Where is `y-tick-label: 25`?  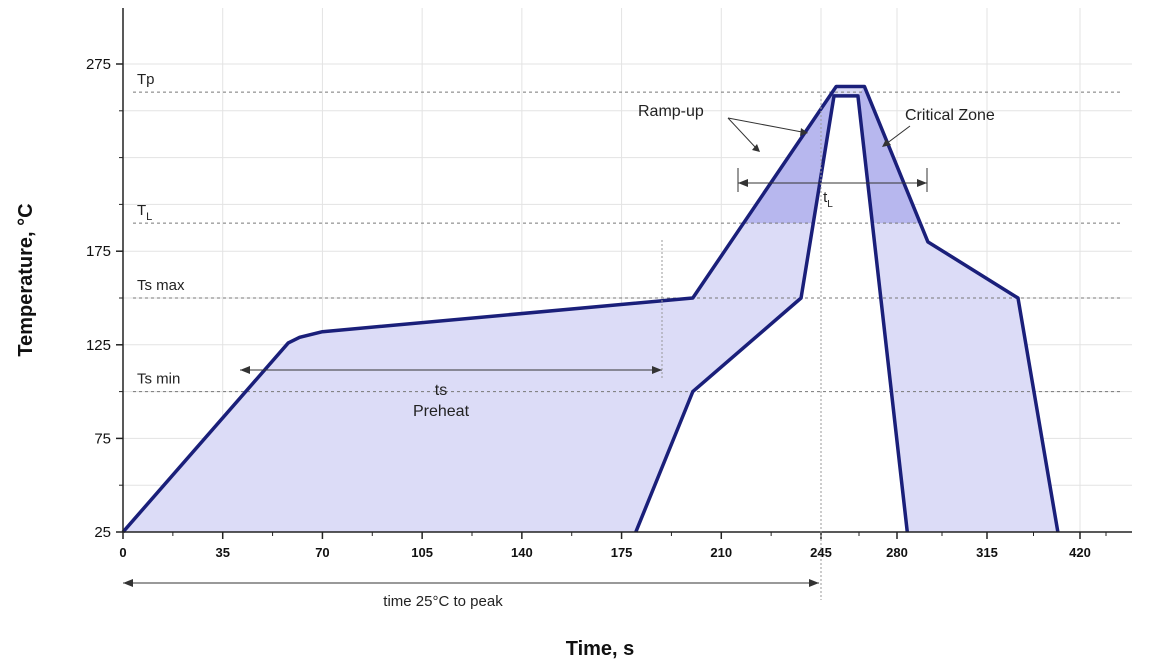
y-tick-label: 25 is located at coordinates (102, 532).